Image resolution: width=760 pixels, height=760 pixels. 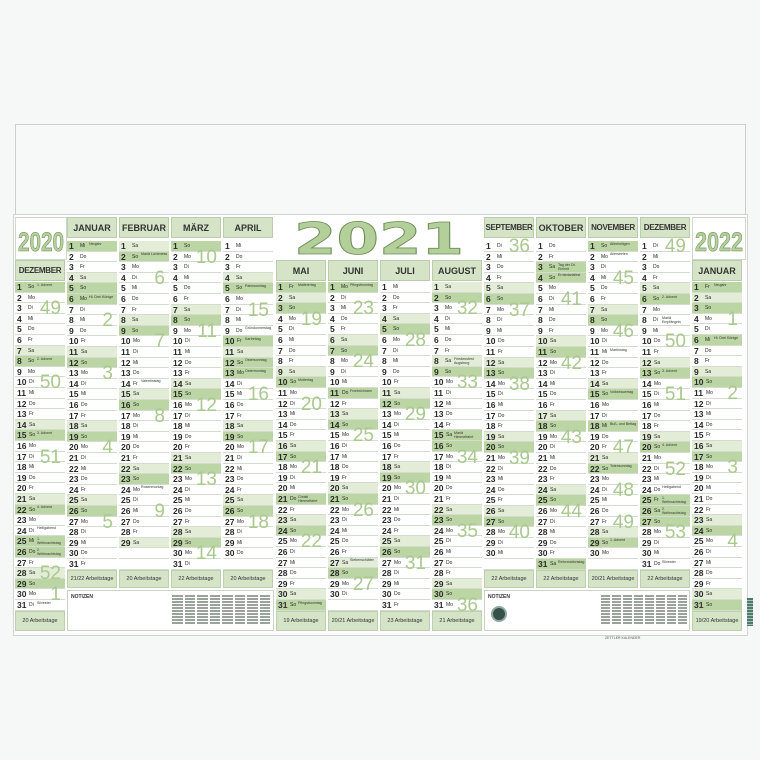 What do you see at coordinates (717, 510) in the screenshot?
I see `day-row: 22 Fr` at bounding box center [717, 510].